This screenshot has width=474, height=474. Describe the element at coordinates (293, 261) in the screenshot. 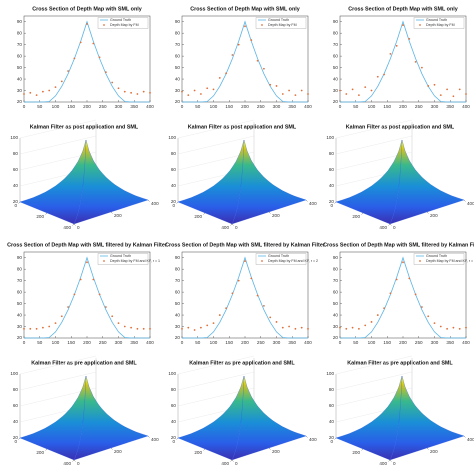

I see `legend-label: Depth Map by FM and KF, r = 2` at that location.